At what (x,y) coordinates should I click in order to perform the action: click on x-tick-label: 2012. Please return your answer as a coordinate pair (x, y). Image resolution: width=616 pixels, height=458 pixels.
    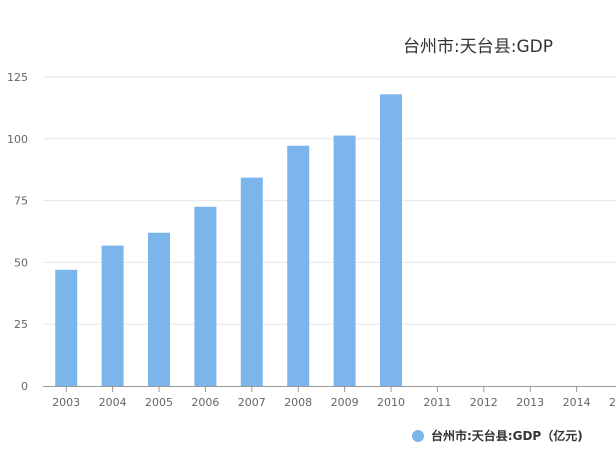
    Looking at the image, I should click on (484, 402).